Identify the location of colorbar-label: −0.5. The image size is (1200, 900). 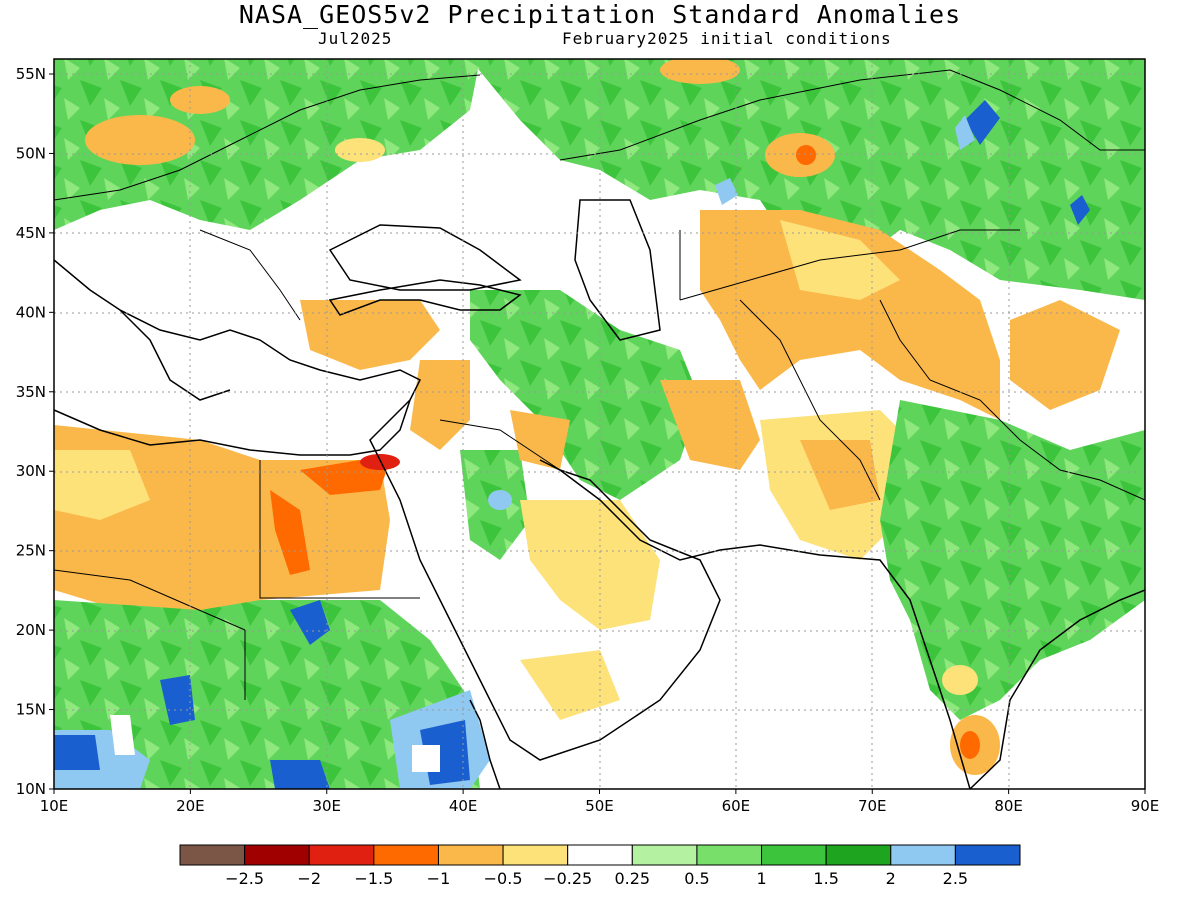
(503, 878).